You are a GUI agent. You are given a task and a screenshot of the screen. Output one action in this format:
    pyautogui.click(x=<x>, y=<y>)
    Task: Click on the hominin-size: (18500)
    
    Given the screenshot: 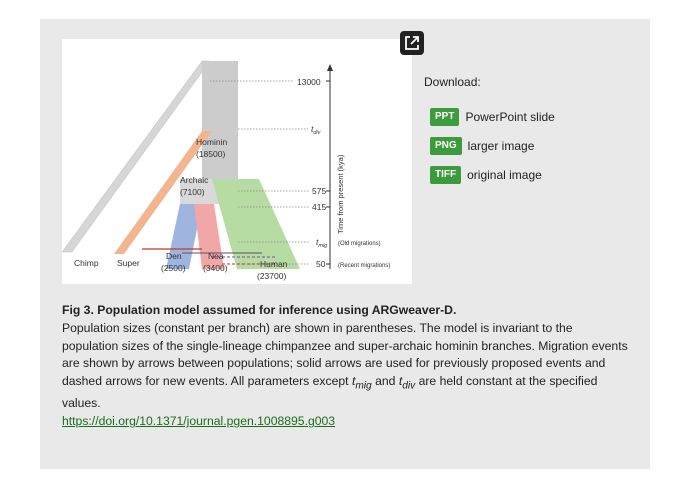 What is the action you would take?
    pyautogui.click(x=210, y=154)
    